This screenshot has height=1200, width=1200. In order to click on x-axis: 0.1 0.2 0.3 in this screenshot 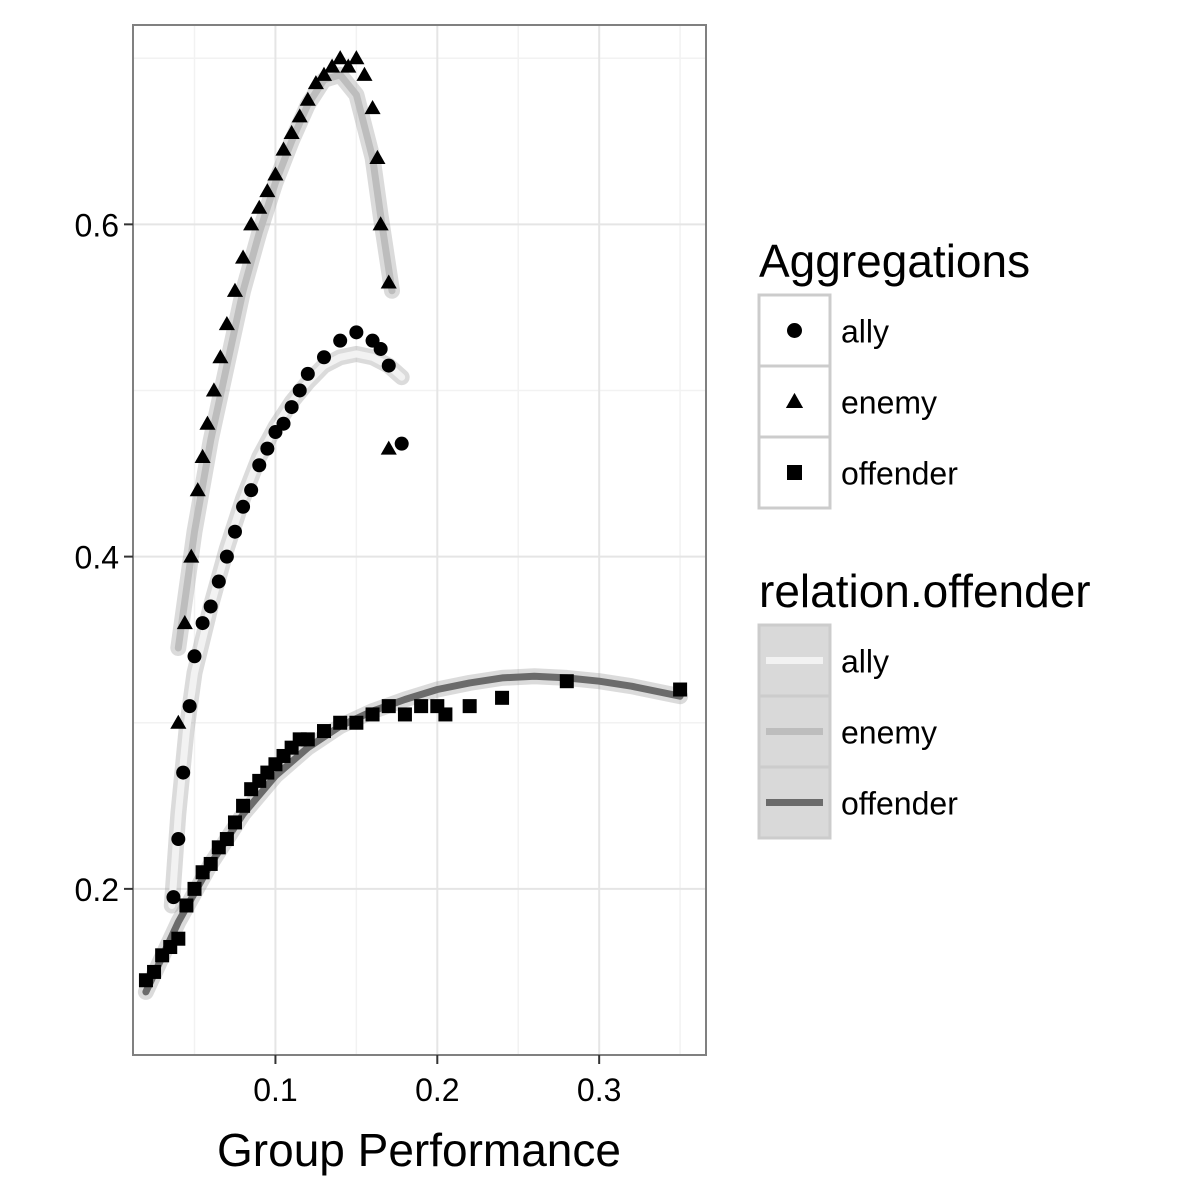, I will do `click(437, 1081)`.